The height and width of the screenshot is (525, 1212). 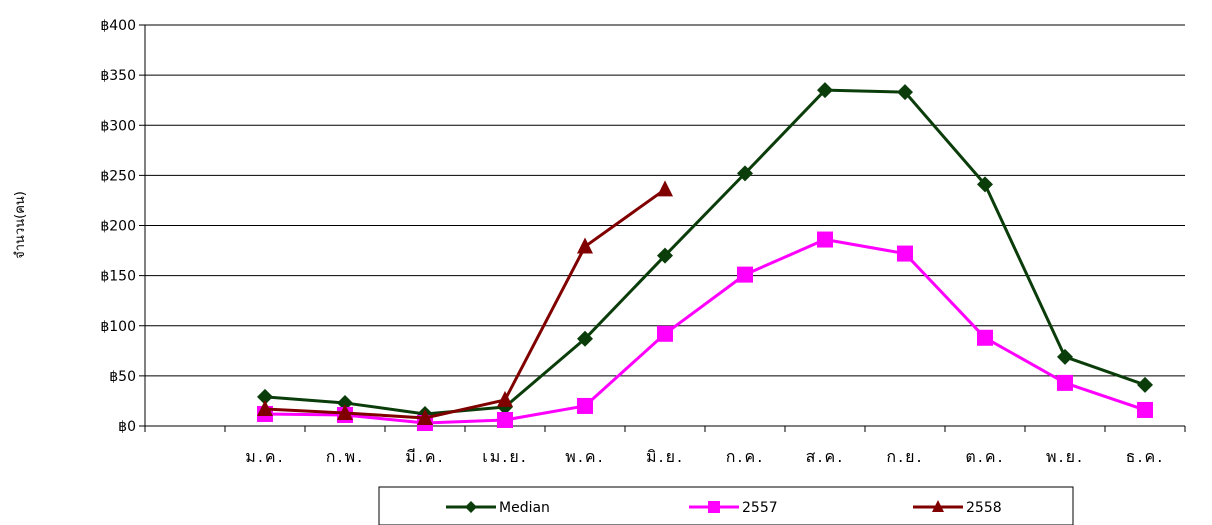 What do you see at coordinates (118, 327) in the screenshot?
I see `y-tick-label: ฿100` at bounding box center [118, 327].